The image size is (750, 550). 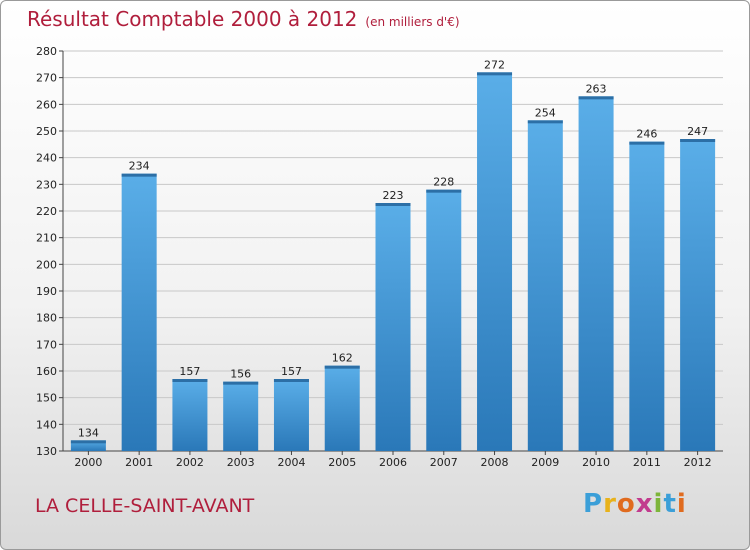 I want to click on data-label: 247, so click(x=697, y=131).